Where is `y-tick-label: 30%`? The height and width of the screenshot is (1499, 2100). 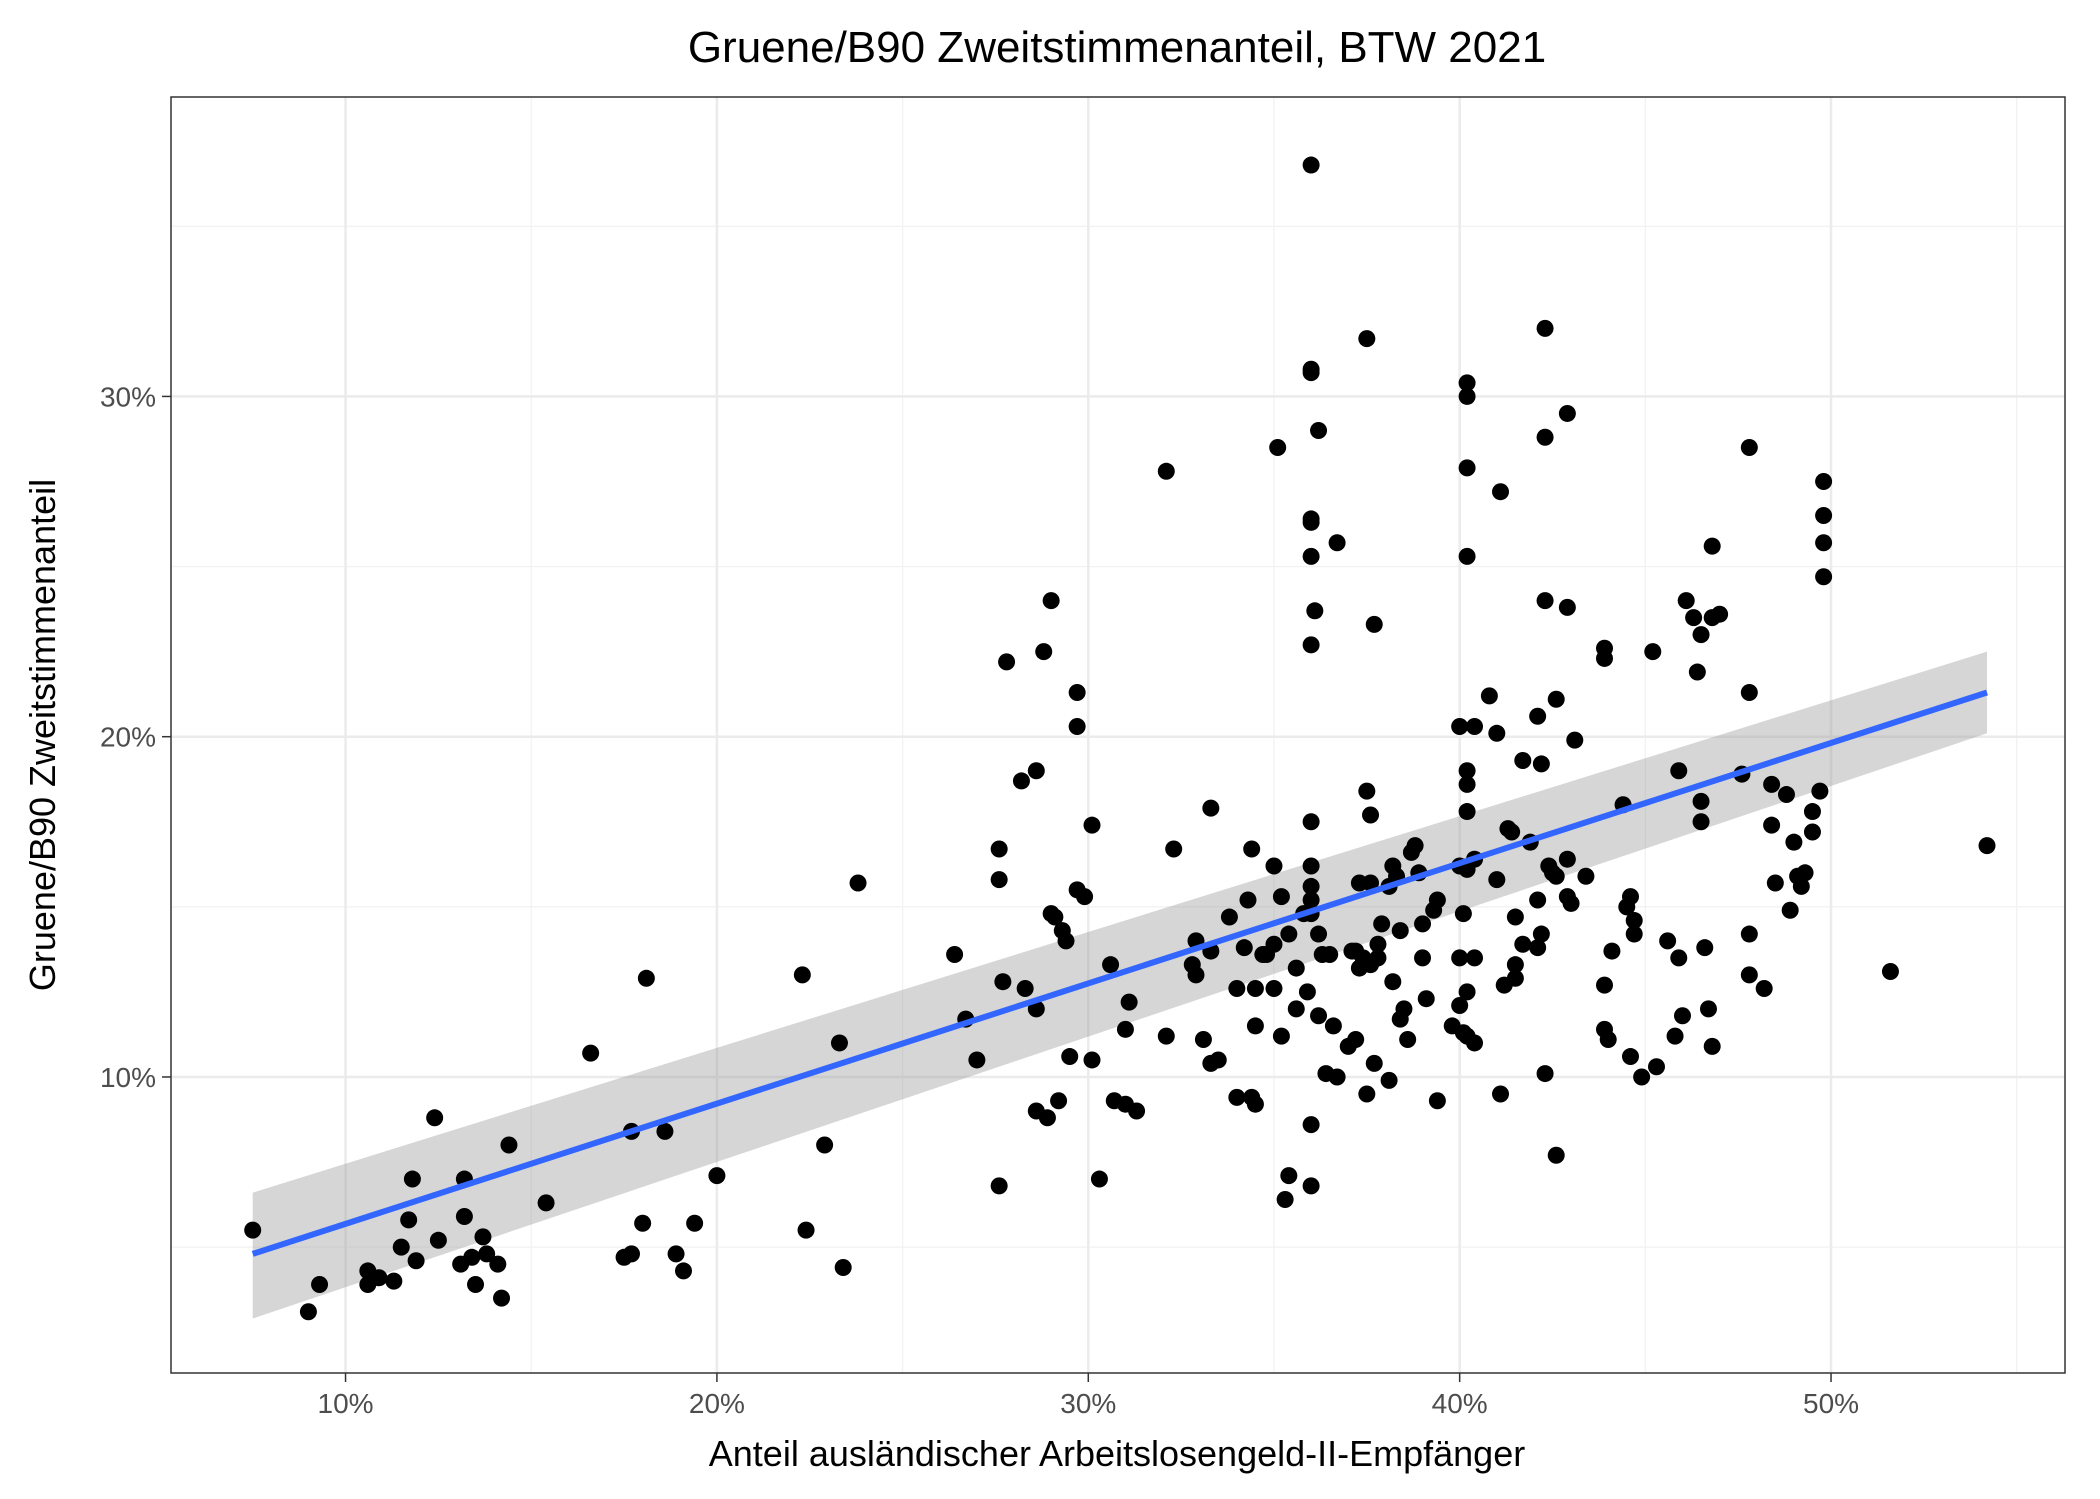 y-tick-label: 30% is located at coordinates (128, 396).